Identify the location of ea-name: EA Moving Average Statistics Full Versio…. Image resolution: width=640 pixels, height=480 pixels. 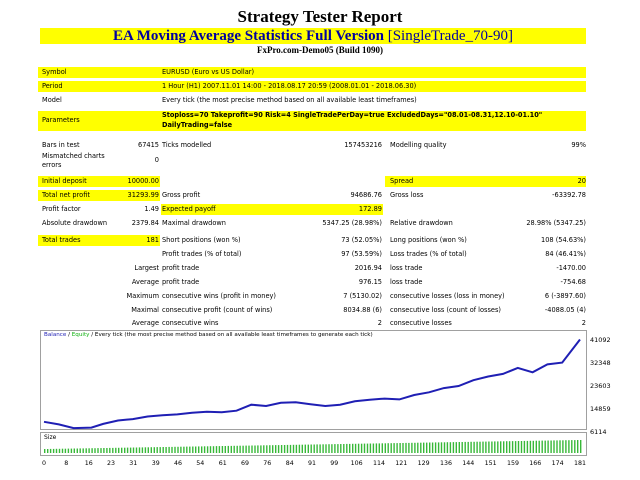
(248, 36).